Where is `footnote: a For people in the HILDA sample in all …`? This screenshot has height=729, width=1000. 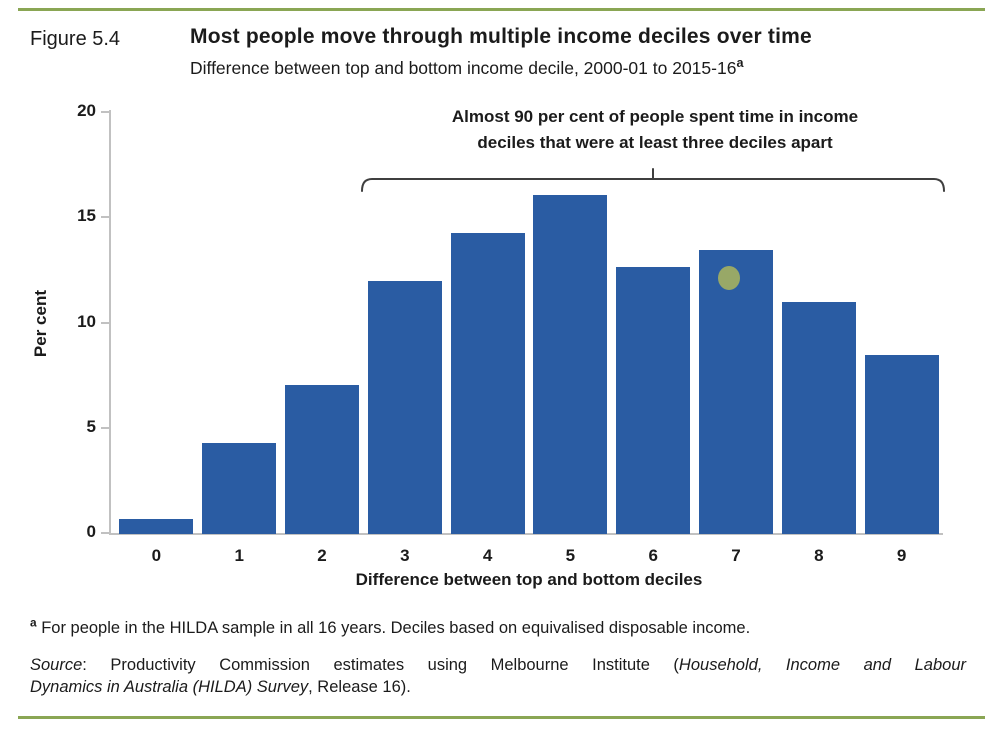 footnote: a For people in the HILDA sample in all … is located at coordinates (500, 627).